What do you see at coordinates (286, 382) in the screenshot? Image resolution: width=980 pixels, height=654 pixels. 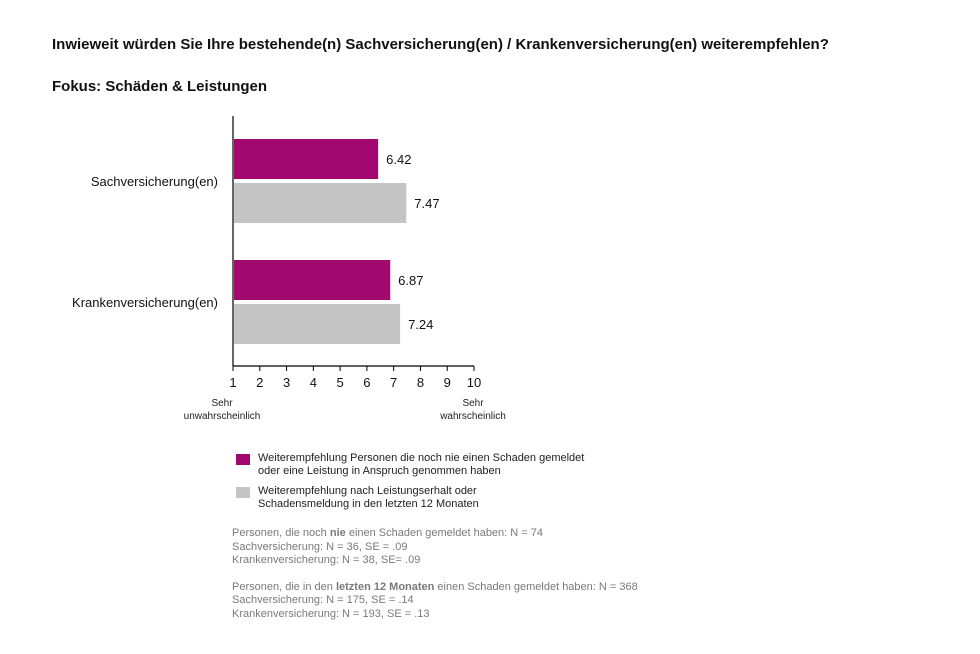 I see `x-tick-label: 3` at bounding box center [286, 382].